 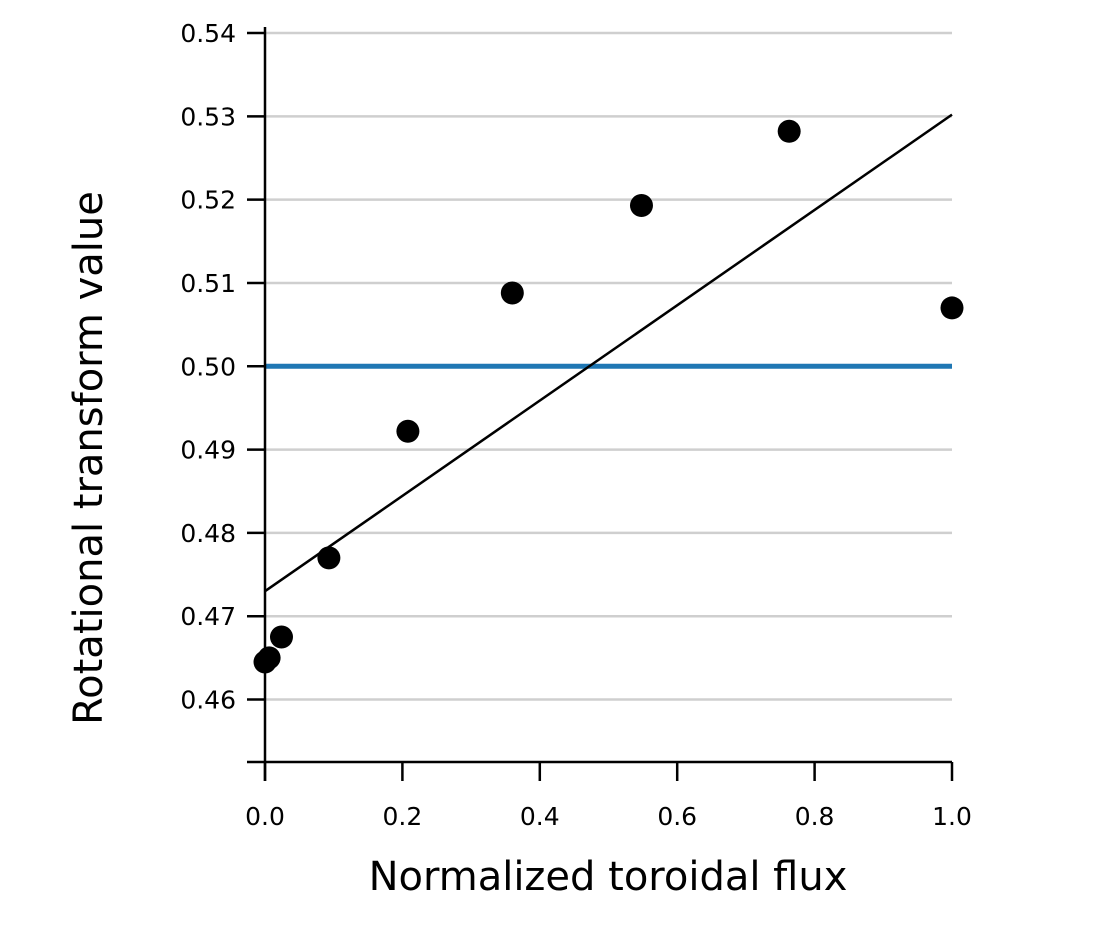 What do you see at coordinates (208, 700) in the screenshot?
I see `y-tick-label: 0.46` at bounding box center [208, 700].